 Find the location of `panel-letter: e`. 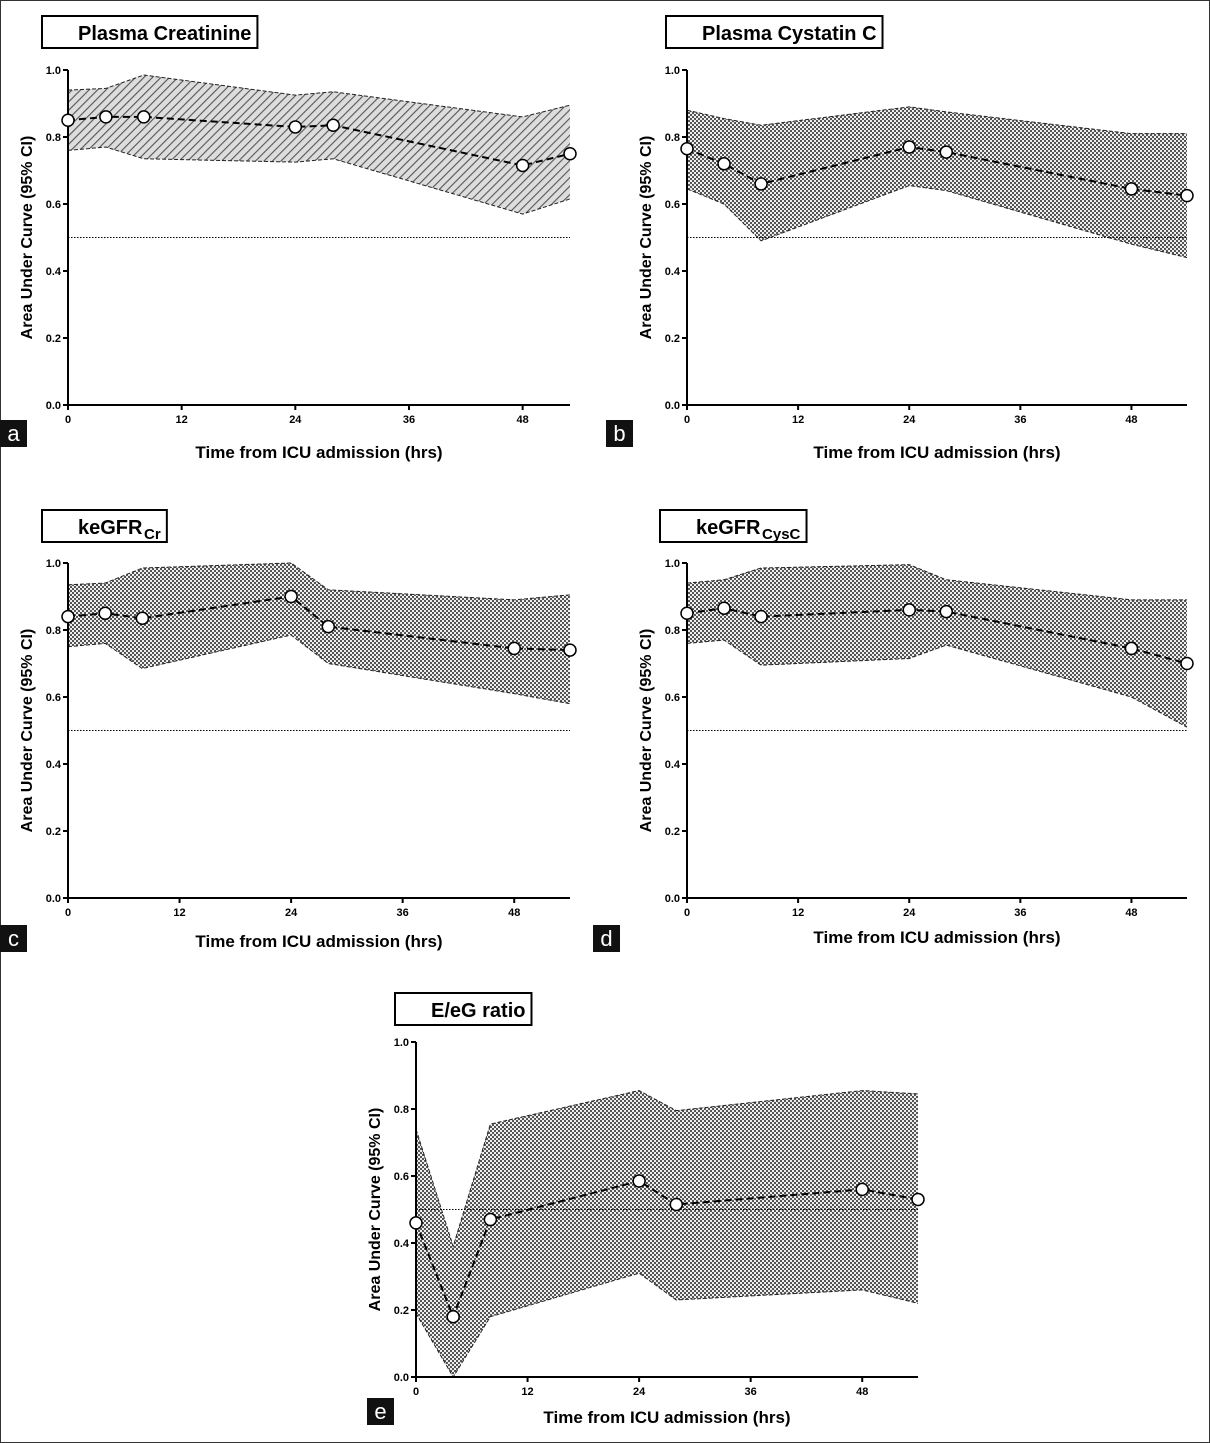

panel-letter: e is located at coordinates (380, 1411).